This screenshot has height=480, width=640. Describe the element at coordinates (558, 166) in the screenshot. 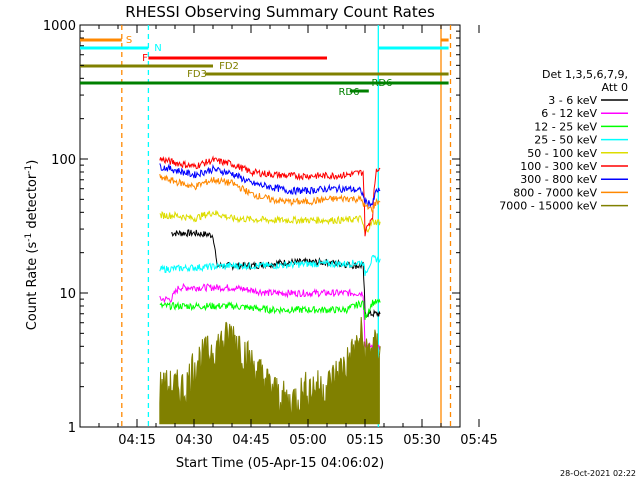

I see `legend-label: 100 - 300 keV` at that location.